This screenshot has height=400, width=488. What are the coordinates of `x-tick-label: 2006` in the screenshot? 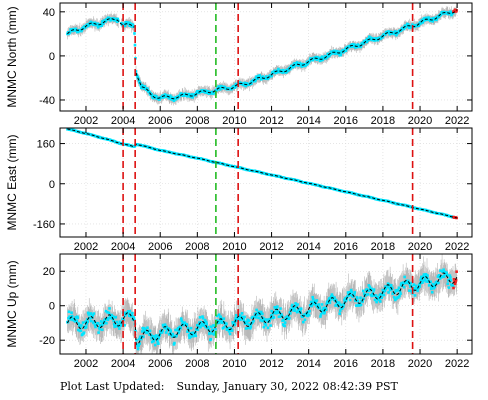 It's located at (160, 121).